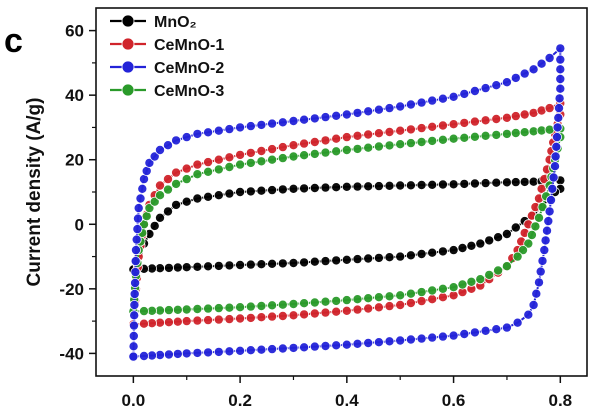  Describe the element at coordinates (240, 400) in the screenshot. I see `x-tick-label: 0.2` at that location.